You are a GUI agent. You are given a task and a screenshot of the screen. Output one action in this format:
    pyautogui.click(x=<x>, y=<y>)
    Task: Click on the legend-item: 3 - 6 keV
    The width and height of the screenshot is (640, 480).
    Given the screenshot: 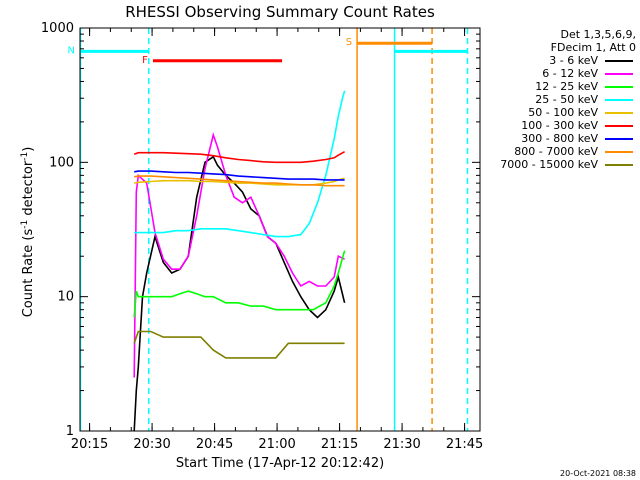 What is the action you would take?
    pyautogui.click(x=557, y=60)
    